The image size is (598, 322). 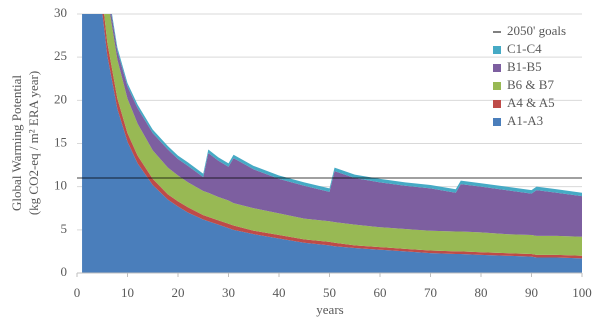 I want to click on legend-label: B1-B5, so click(x=524, y=66).